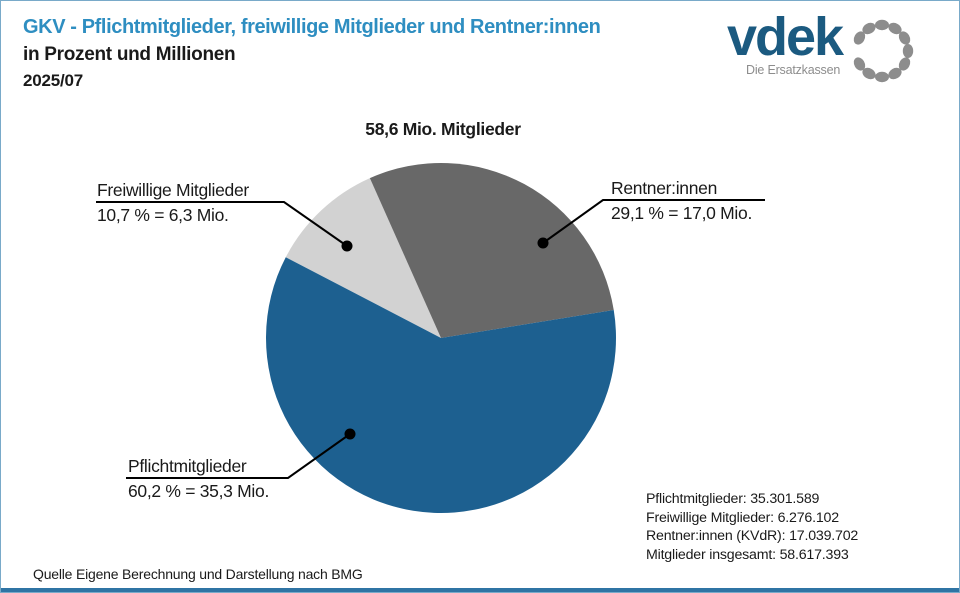  I want to click on logo-text: vdek Die Ersatzkassen, so click(785, 42).